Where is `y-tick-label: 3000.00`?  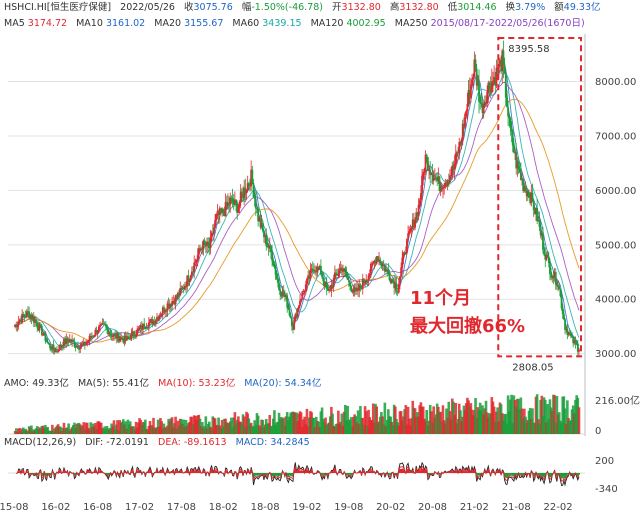
y-tick-label: 3000.00 is located at coordinates (615, 354).